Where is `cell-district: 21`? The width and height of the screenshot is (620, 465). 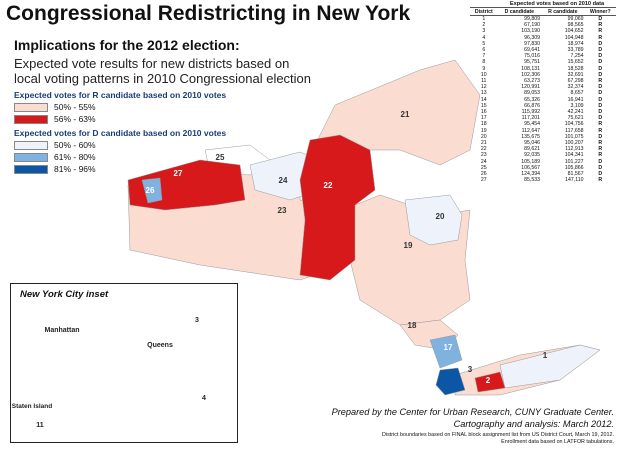 cell-district: 21 is located at coordinates (483, 143).